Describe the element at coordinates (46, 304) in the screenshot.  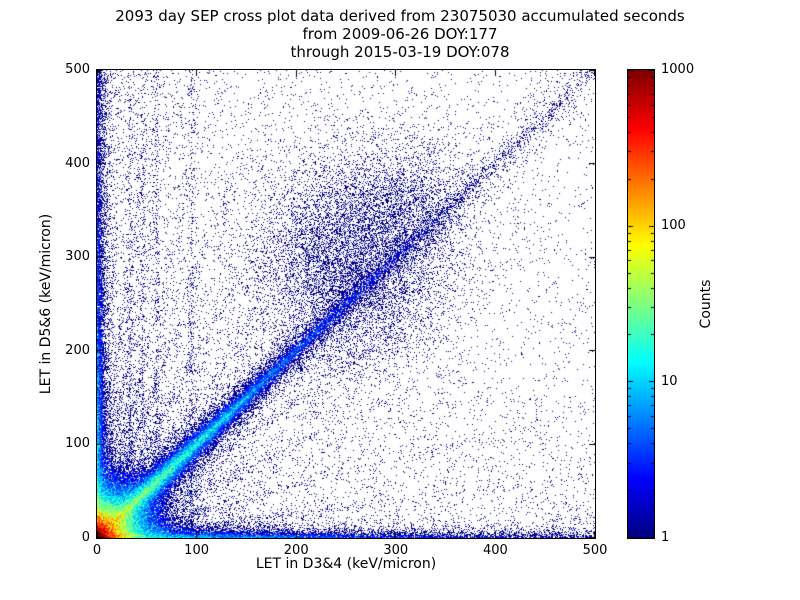
I see `y-axis-label: LET in D5&6 (keV/micron)` at that location.